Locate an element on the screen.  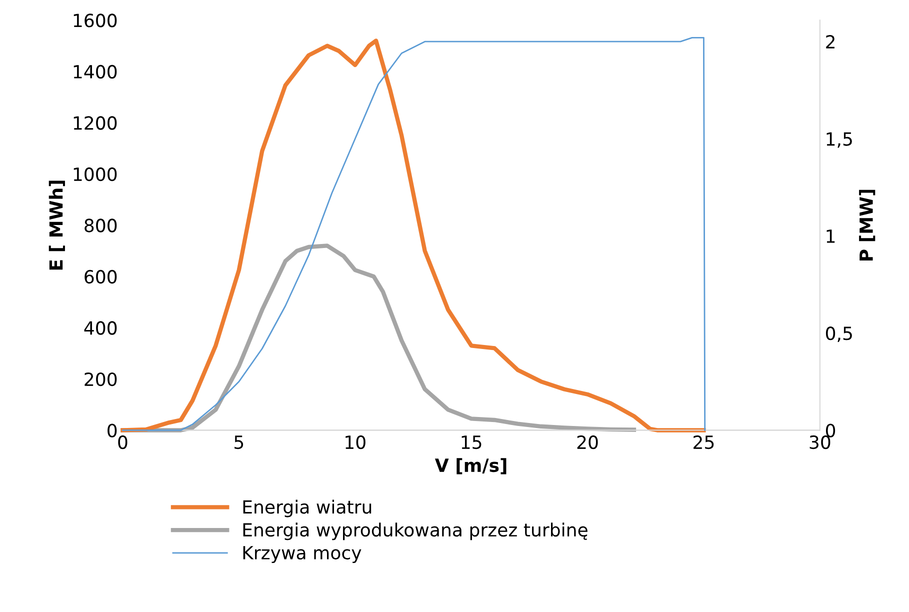
y-tick-label: 400 is located at coordinates (100, 328).